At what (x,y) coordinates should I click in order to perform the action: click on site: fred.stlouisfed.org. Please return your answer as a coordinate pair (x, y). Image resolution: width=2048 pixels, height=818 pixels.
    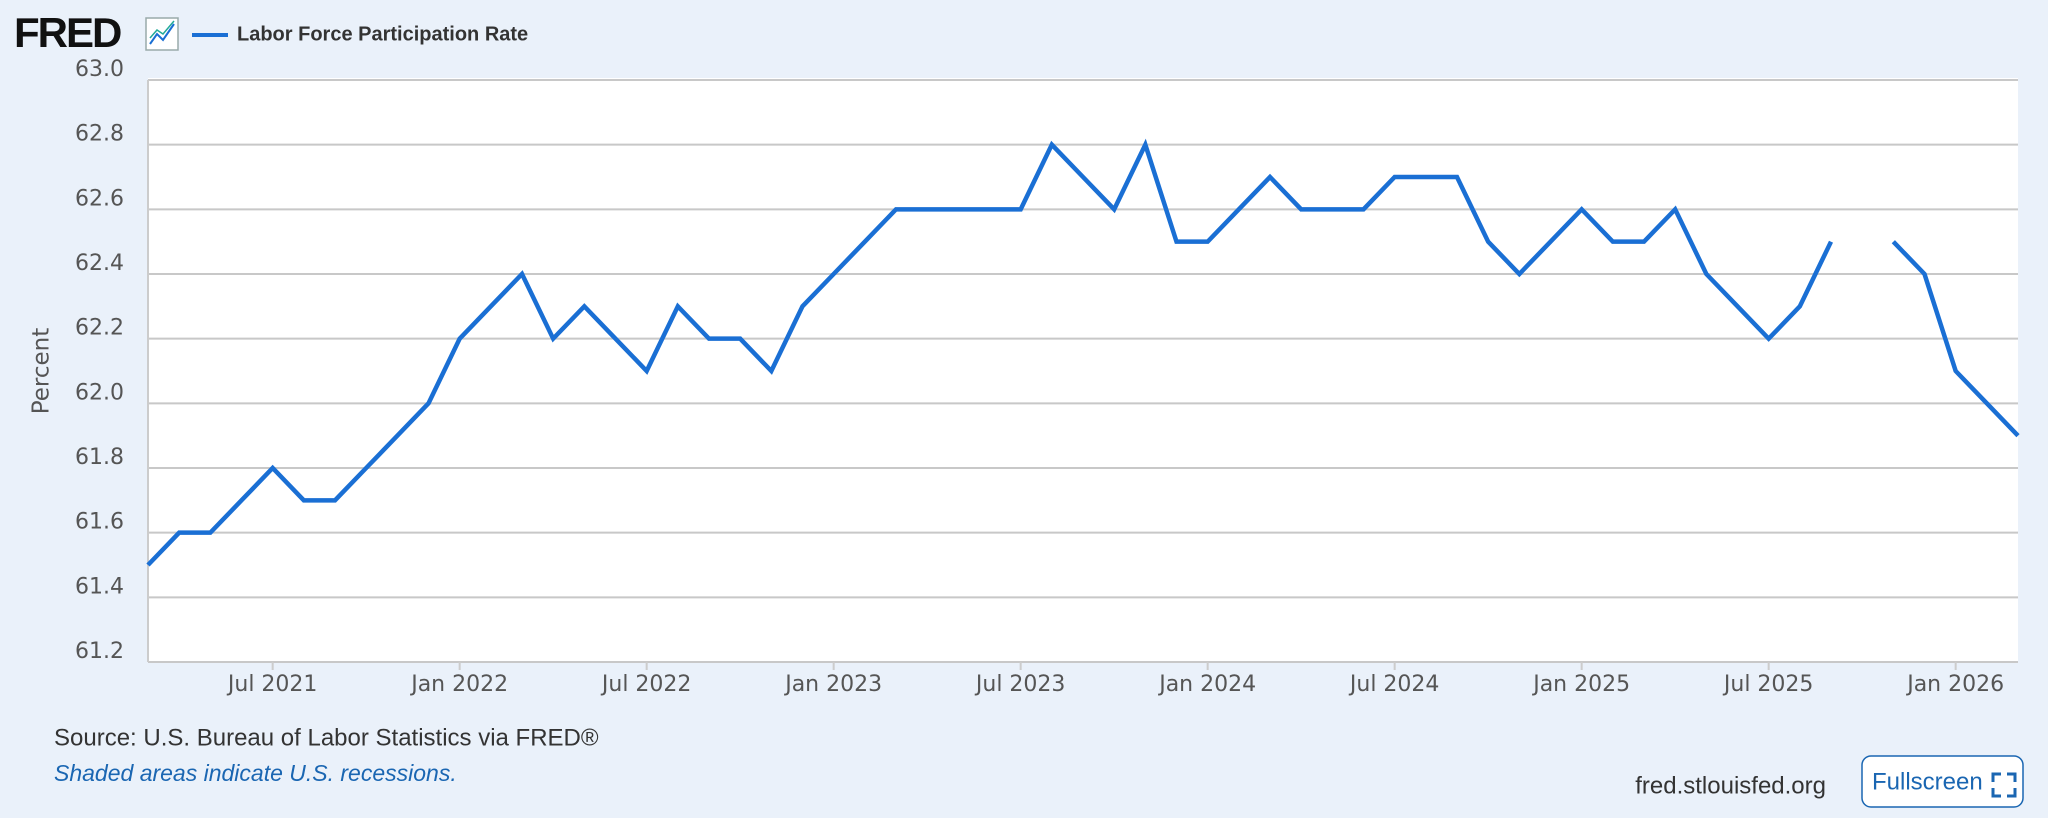
    Looking at the image, I should click on (1730, 785).